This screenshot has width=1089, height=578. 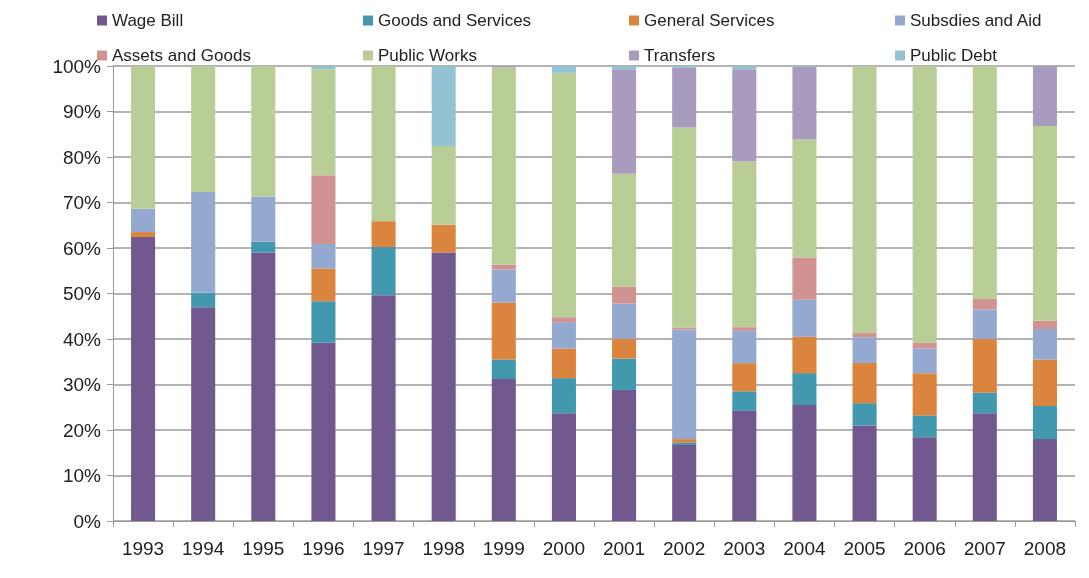 I want to click on x-tick-label: 1995, so click(x=263, y=548).